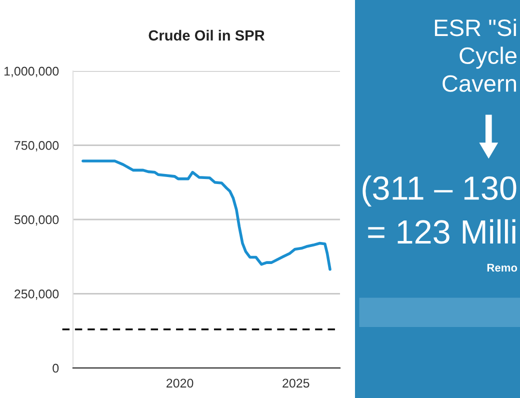  Describe the element at coordinates (442, 231) in the screenshot. I see `text: = 123 Milli` at that location.